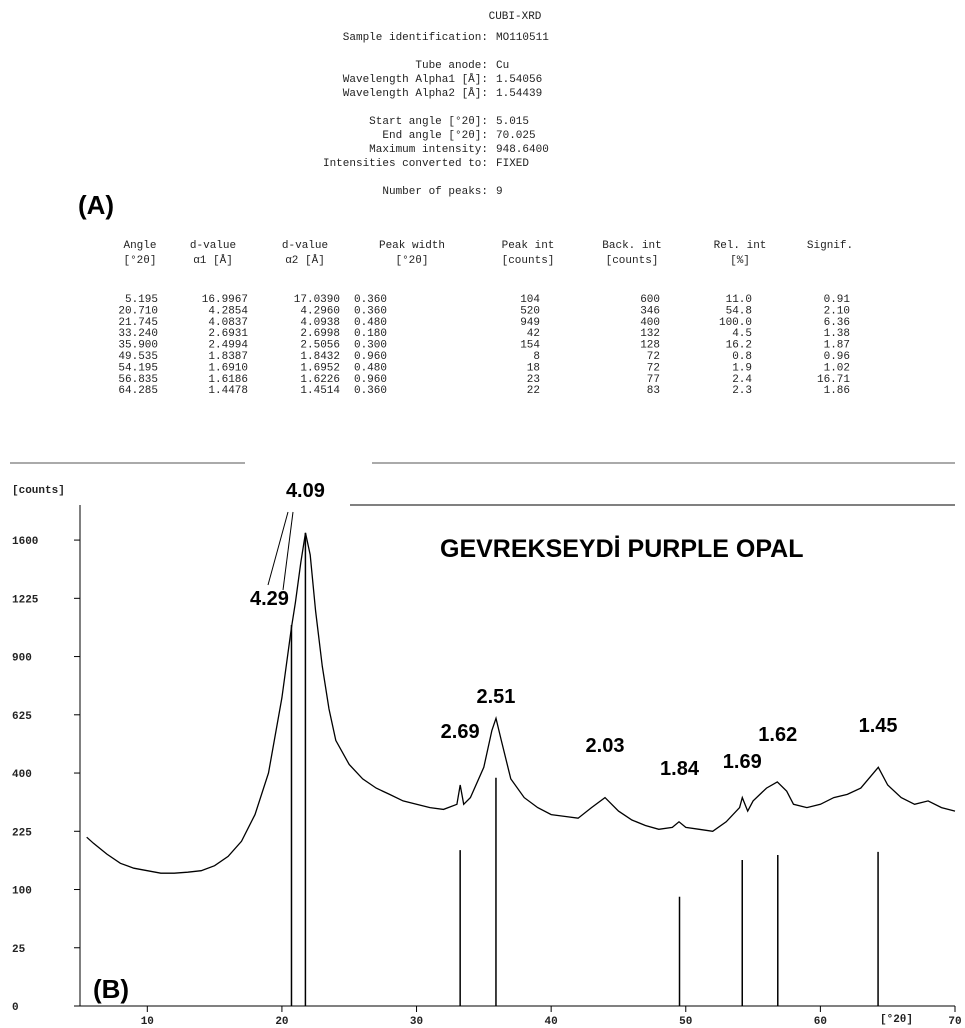 This screenshot has height=1028, width=965. What do you see at coordinates (370, 334) in the screenshot?
I see `table-cell: 0.180` at bounding box center [370, 334].